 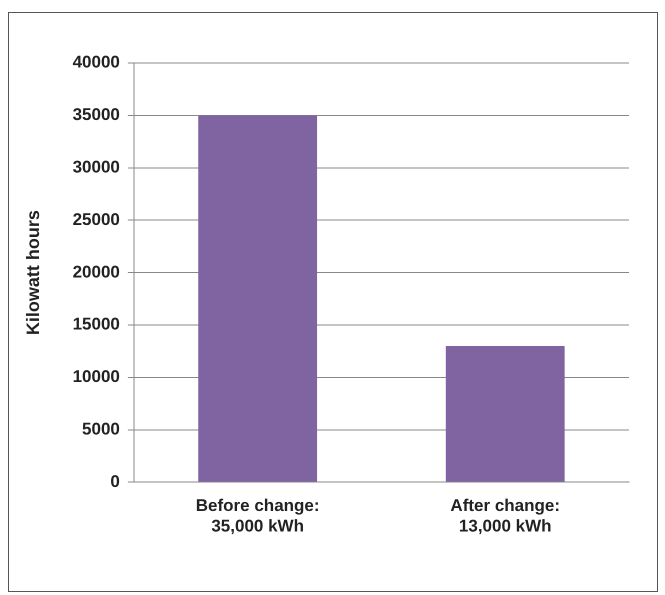 What do you see at coordinates (258, 516) in the screenshot?
I see `x-tick-label: Before change: 35,000 kWh` at bounding box center [258, 516].